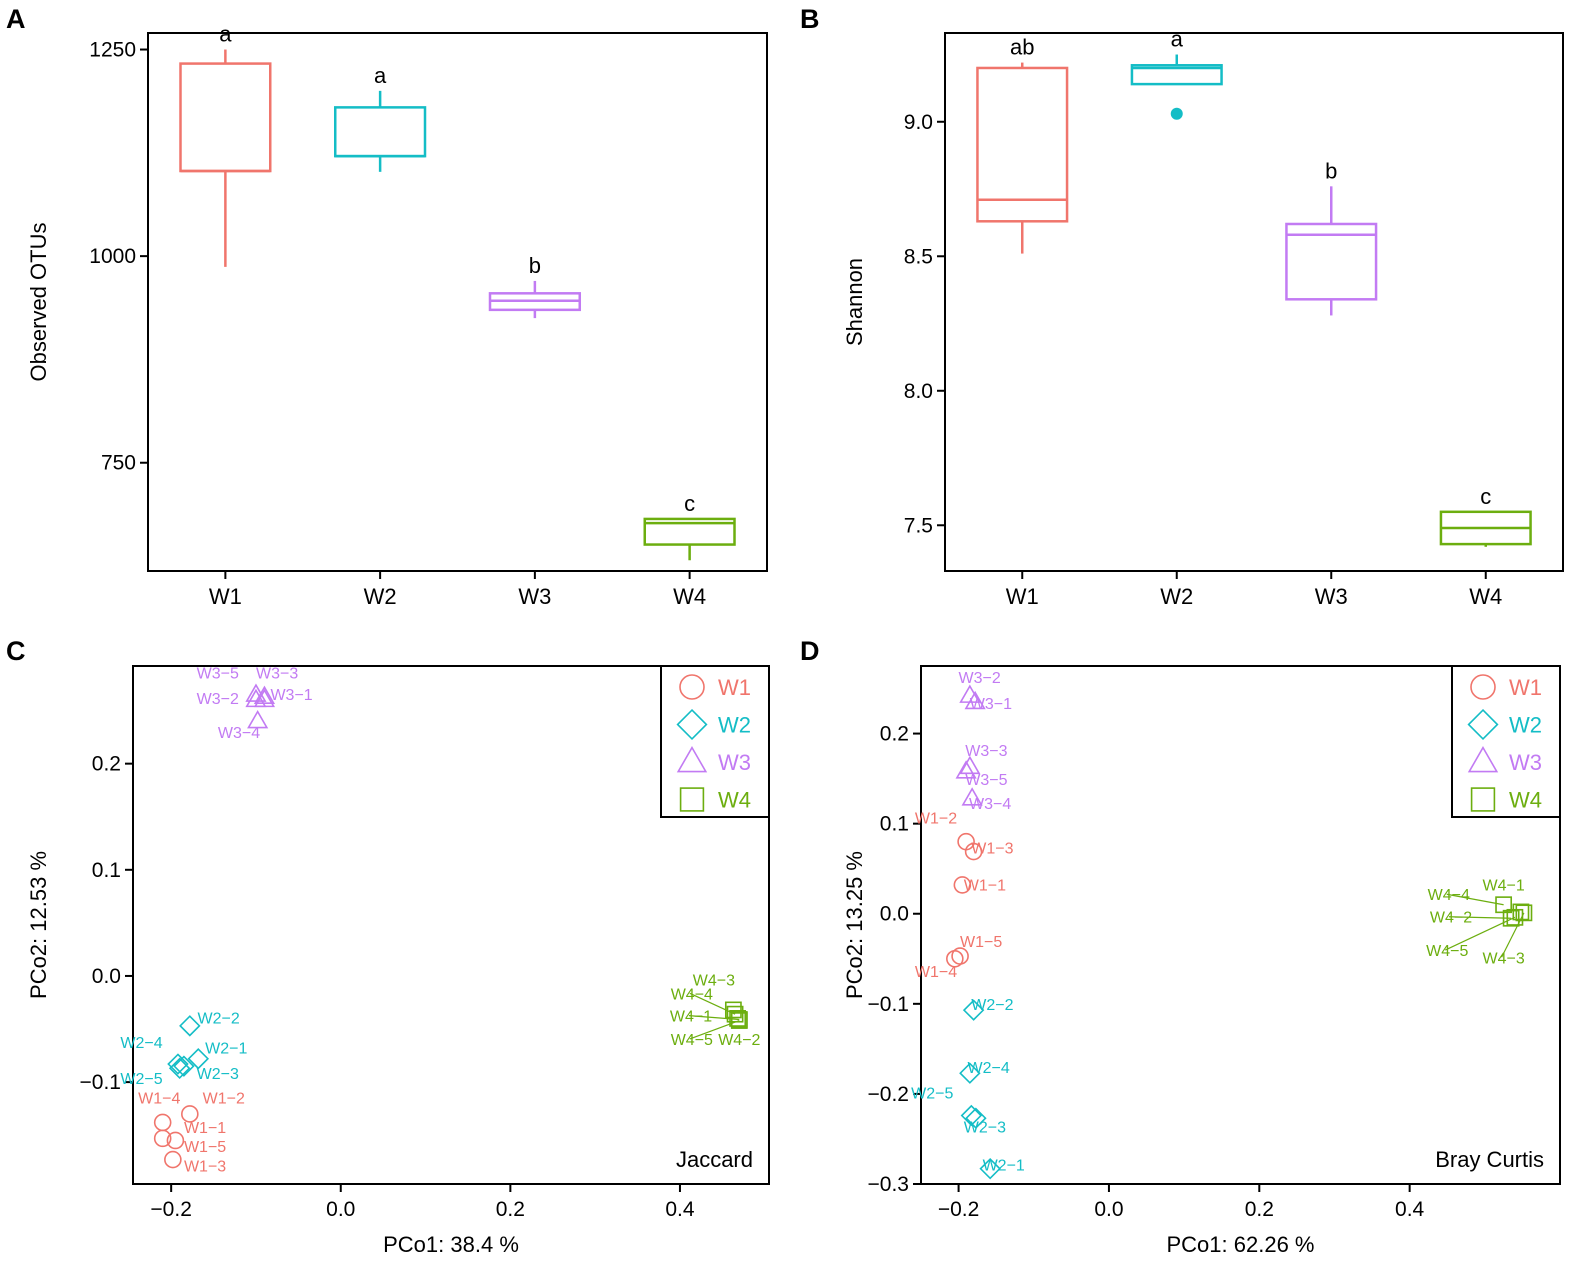  Describe the element at coordinates (680, 1209) in the screenshot. I see `x-tick-label: 0.4` at that location.